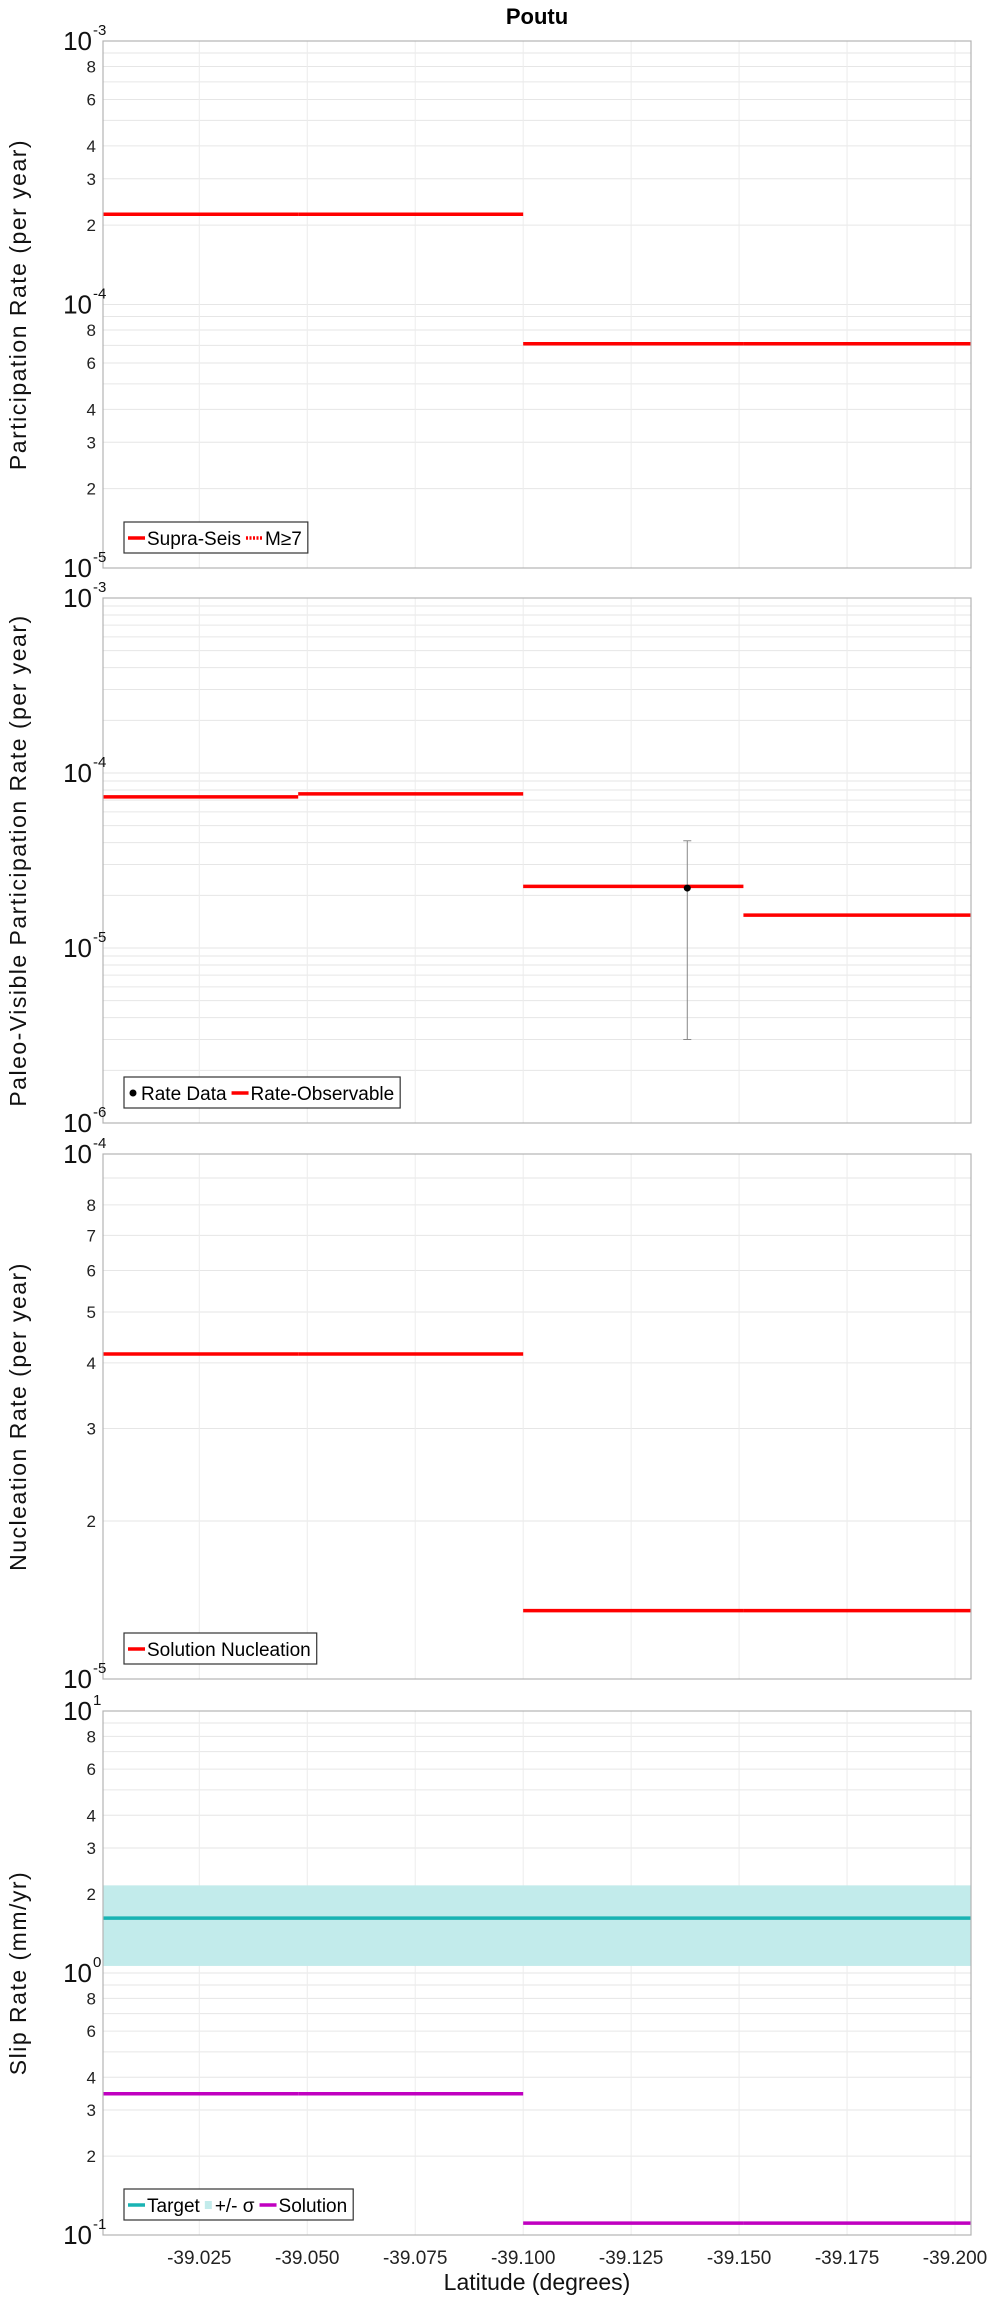 Image resolution: width=1000 pixels, height=2300 pixels. What do you see at coordinates (91, 1235) in the screenshot?
I see `y-tick-label-minor: 7` at bounding box center [91, 1235].